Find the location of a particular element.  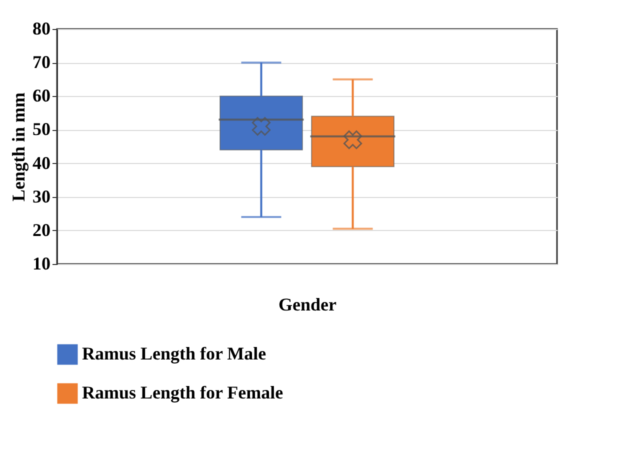

y-axis-title: Length in mm is located at coordinates (18, 147).